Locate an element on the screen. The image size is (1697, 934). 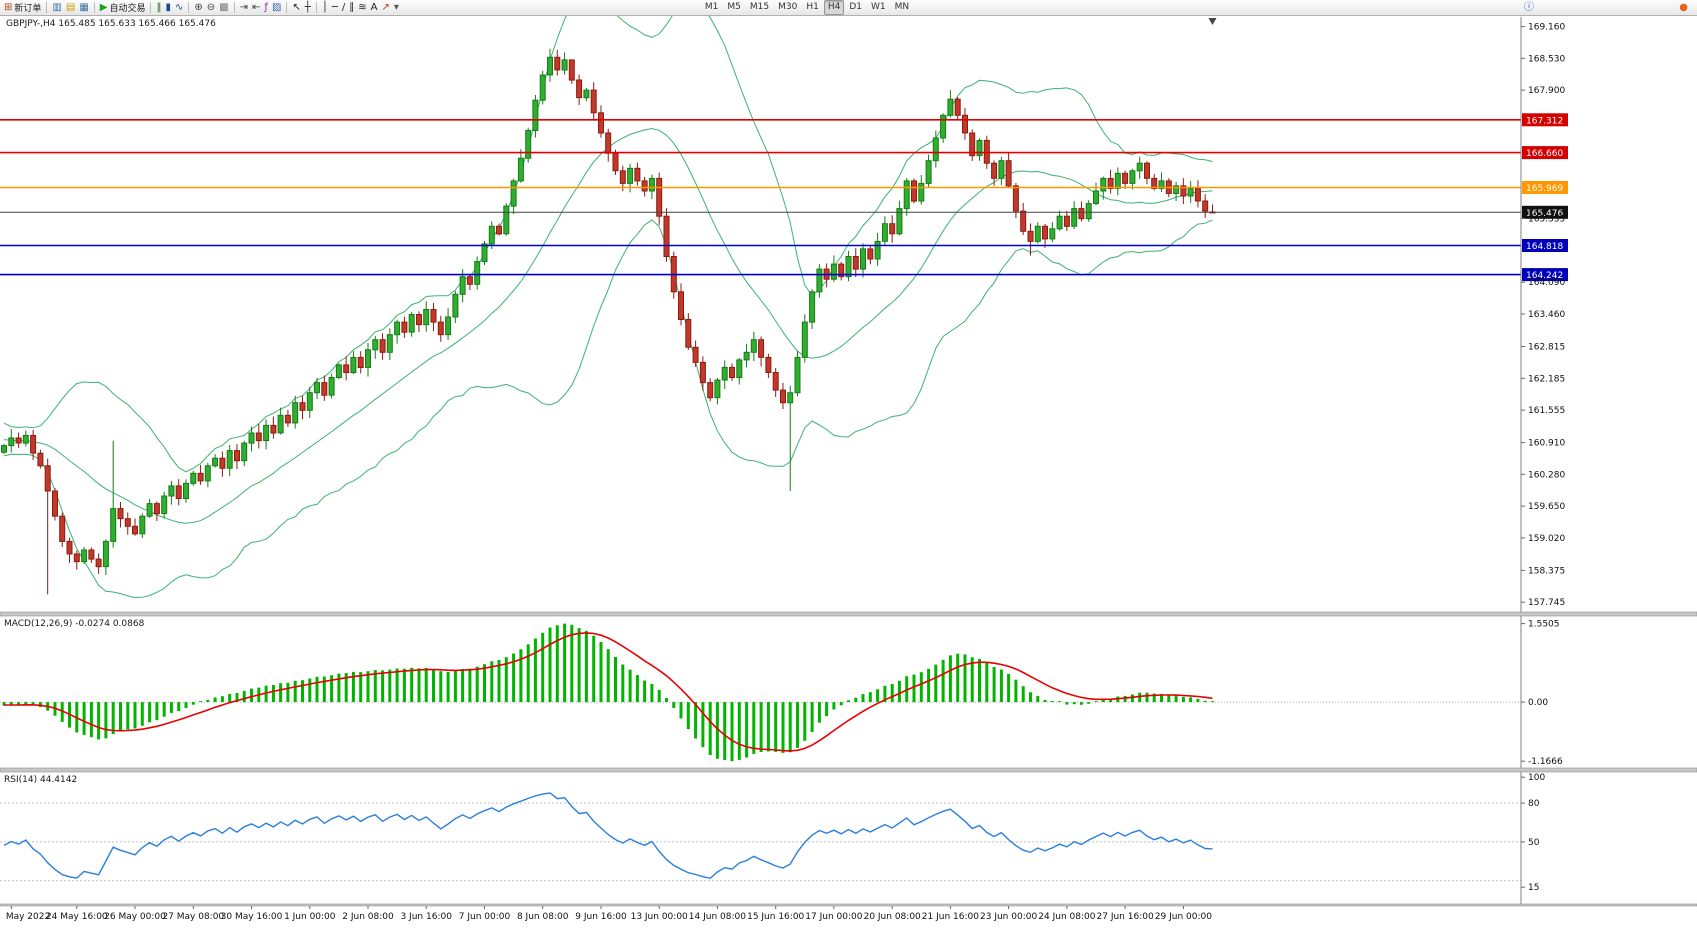
time-tick-label: 14 Jun 08:00 is located at coordinates (717, 917).